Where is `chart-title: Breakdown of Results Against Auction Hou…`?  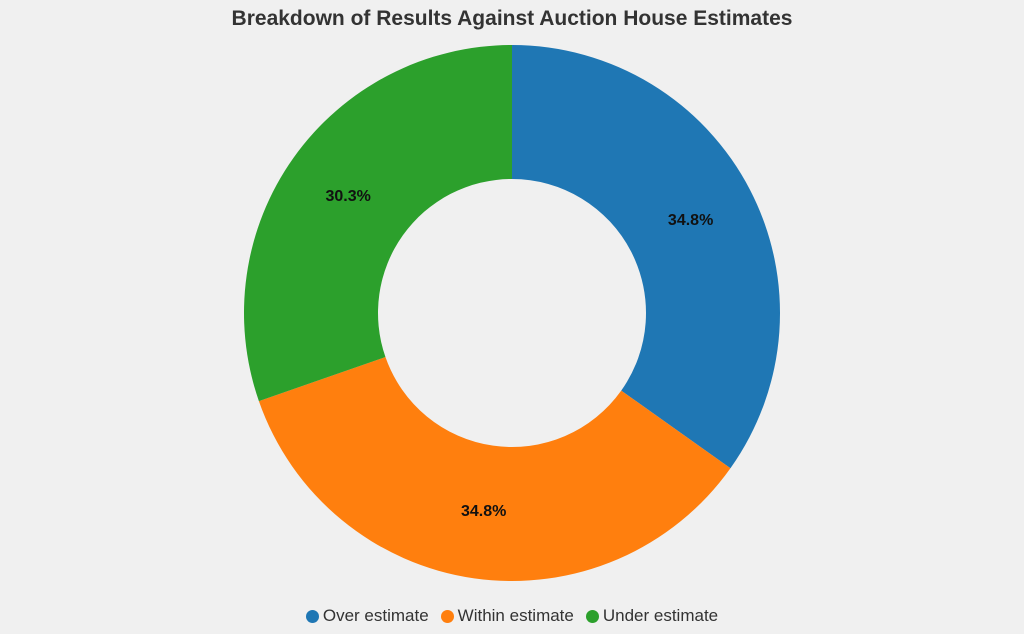 chart-title: Breakdown of Results Against Auction Hou… is located at coordinates (512, 18).